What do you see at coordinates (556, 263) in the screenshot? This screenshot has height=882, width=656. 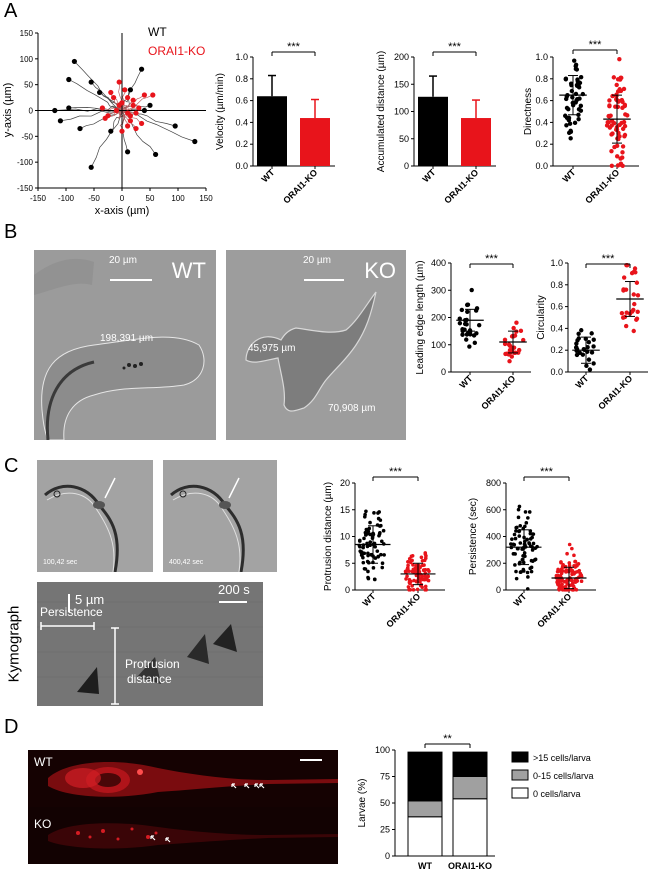 I see `y-tick-label: 1.0` at bounding box center [556, 263].